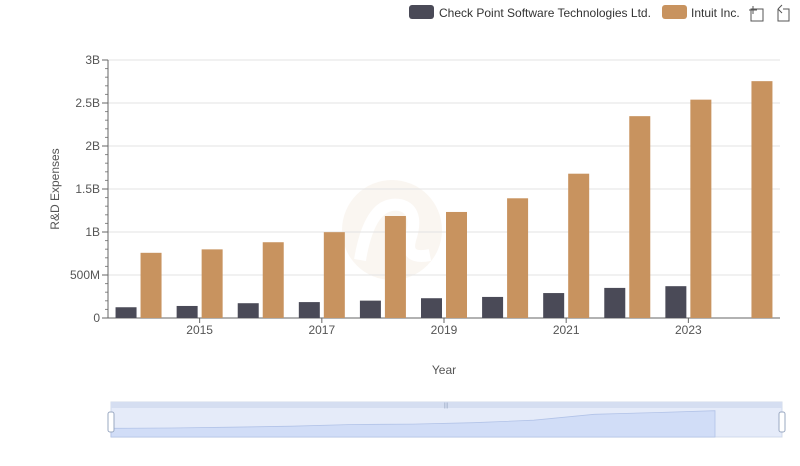 The height and width of the screenshot is (466, 800). I want to click on x-tick-label: 2015, so click(199, 330).